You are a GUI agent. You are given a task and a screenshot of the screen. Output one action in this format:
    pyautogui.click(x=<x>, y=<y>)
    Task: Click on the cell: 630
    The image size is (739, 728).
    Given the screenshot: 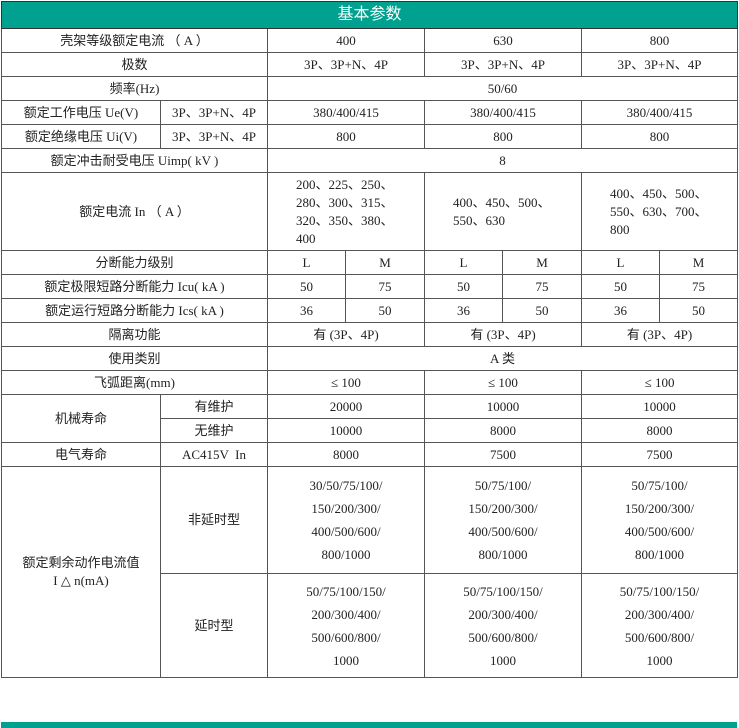 What is the action you would take?
    pyautogui.click(x=503, y=40)
    